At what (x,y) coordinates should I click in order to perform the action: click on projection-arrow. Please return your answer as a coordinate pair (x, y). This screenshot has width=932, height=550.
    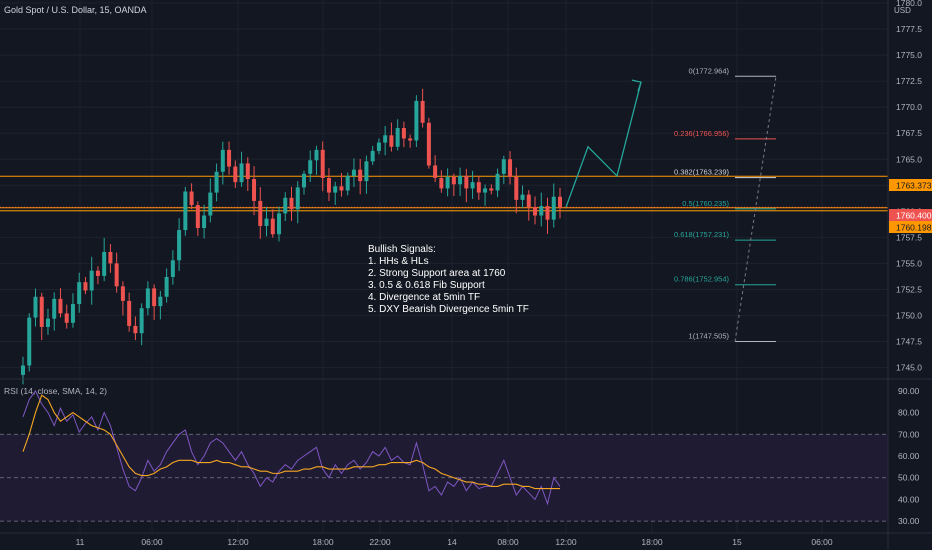
    Looking at the image, I should click on (603, 143).